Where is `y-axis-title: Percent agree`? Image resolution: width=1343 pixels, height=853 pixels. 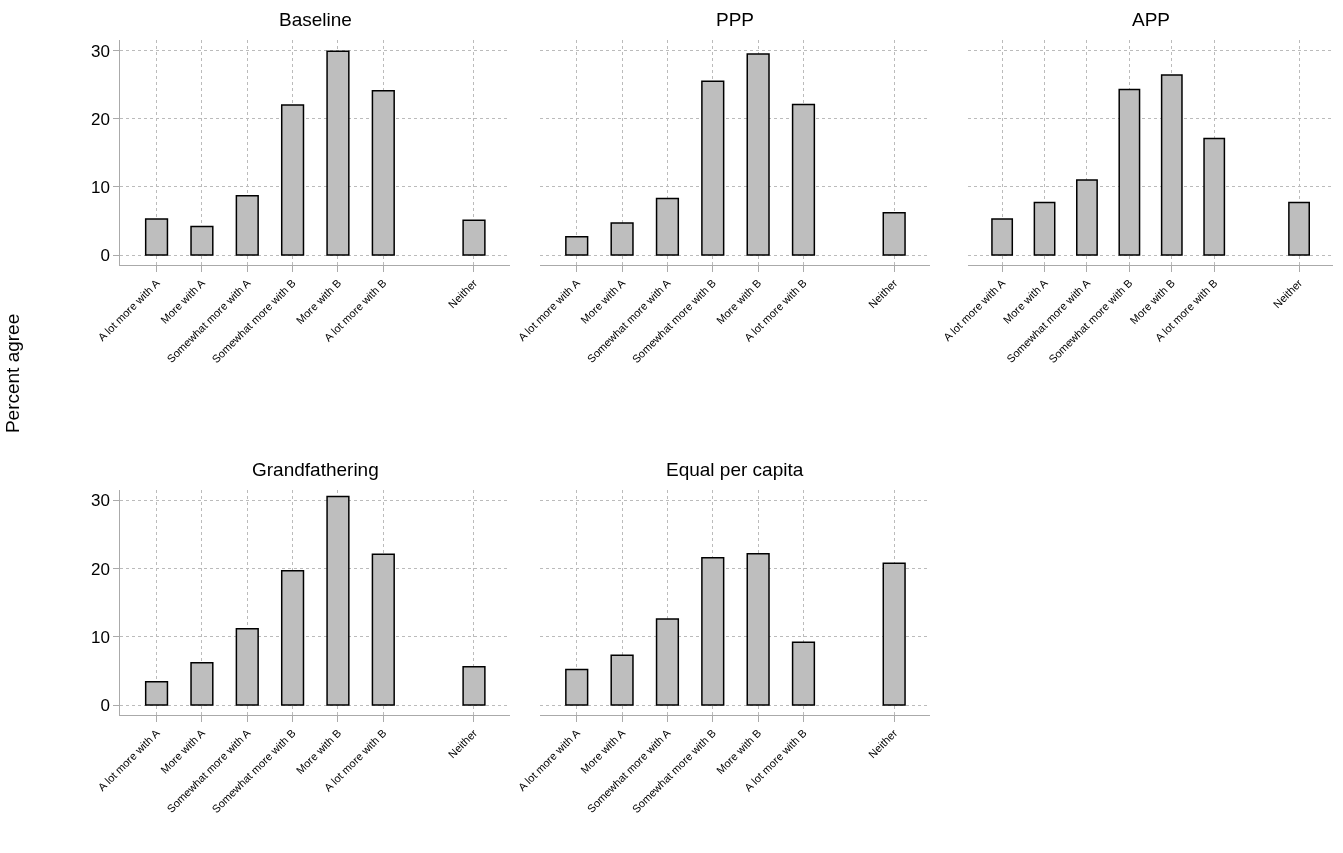 y-axis-title: Percent agree is located at coordinates (13, 373).